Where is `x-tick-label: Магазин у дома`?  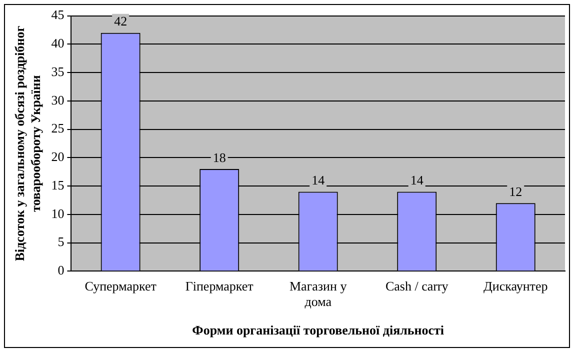
x-tick-label: Магазин у дома is located at coordinates (318, 294).